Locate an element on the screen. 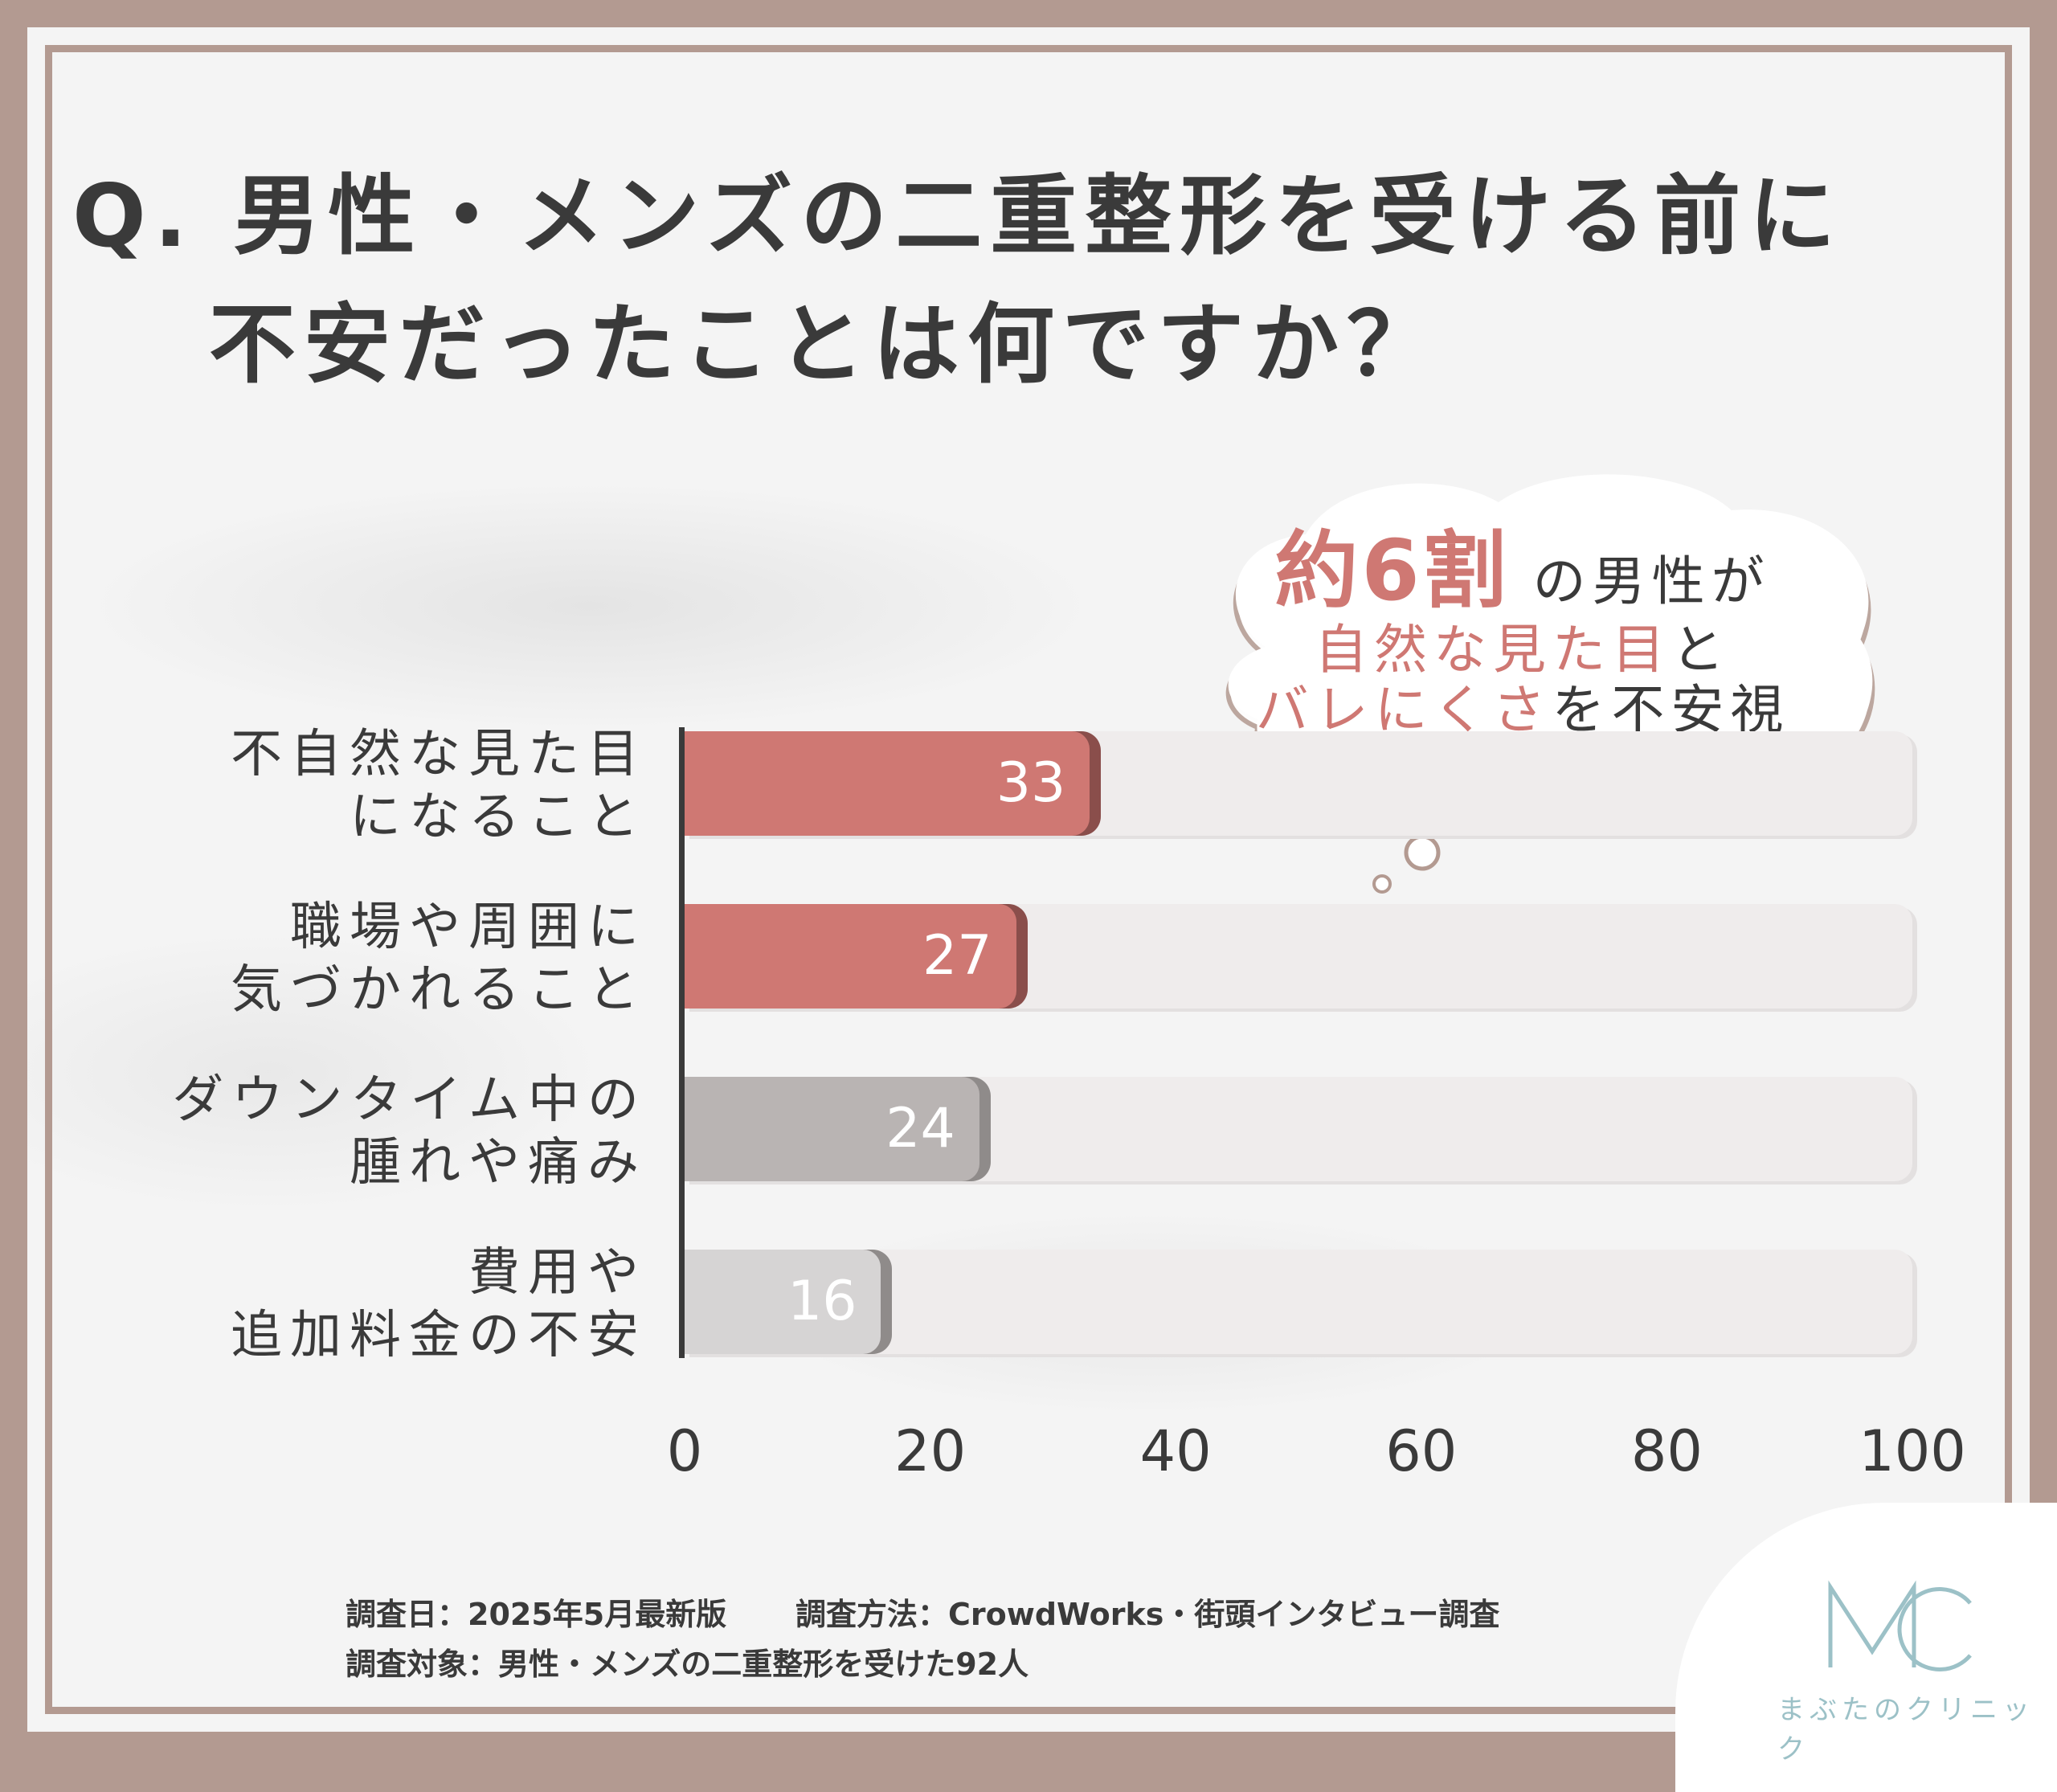 The width and height of the screenshot is (2057, 1792). bar-value-label: 33 is located at coordinates (1031, 783).